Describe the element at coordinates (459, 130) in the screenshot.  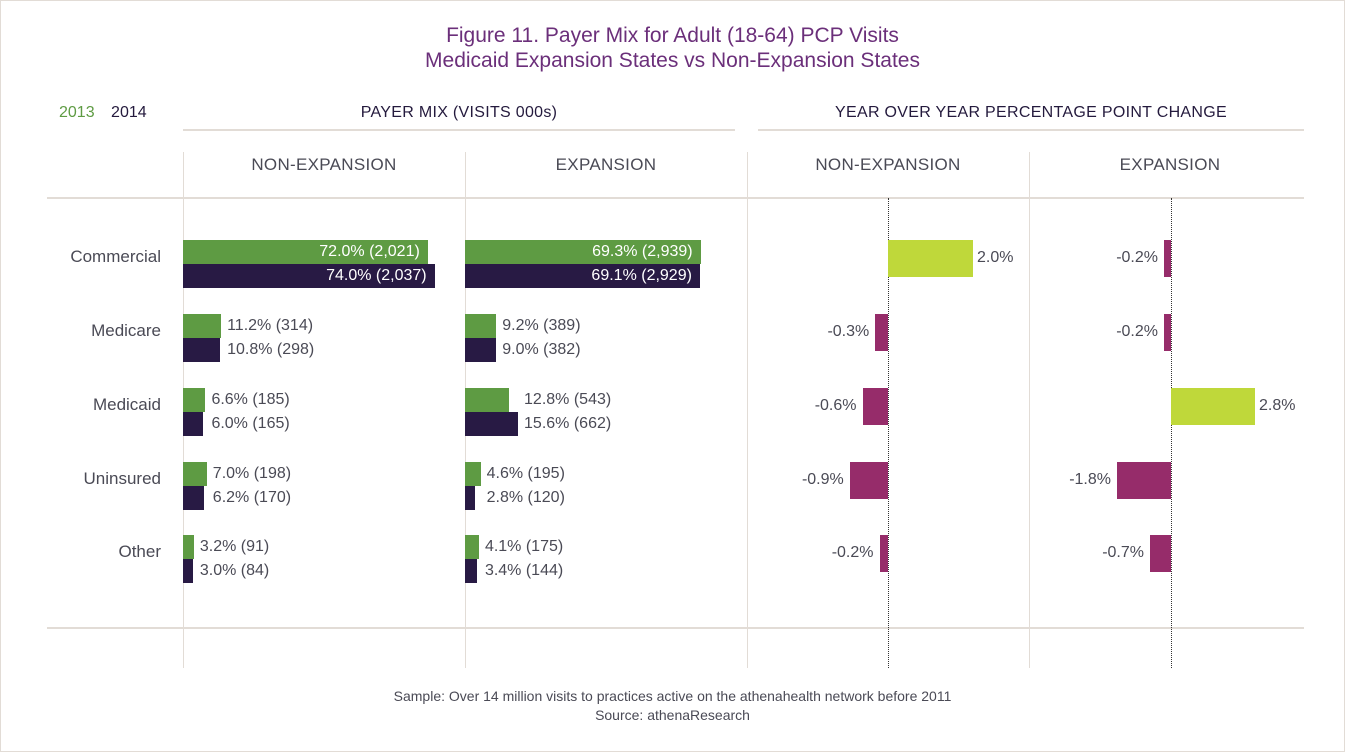
I see `section-payer-mix-underline` at that location.